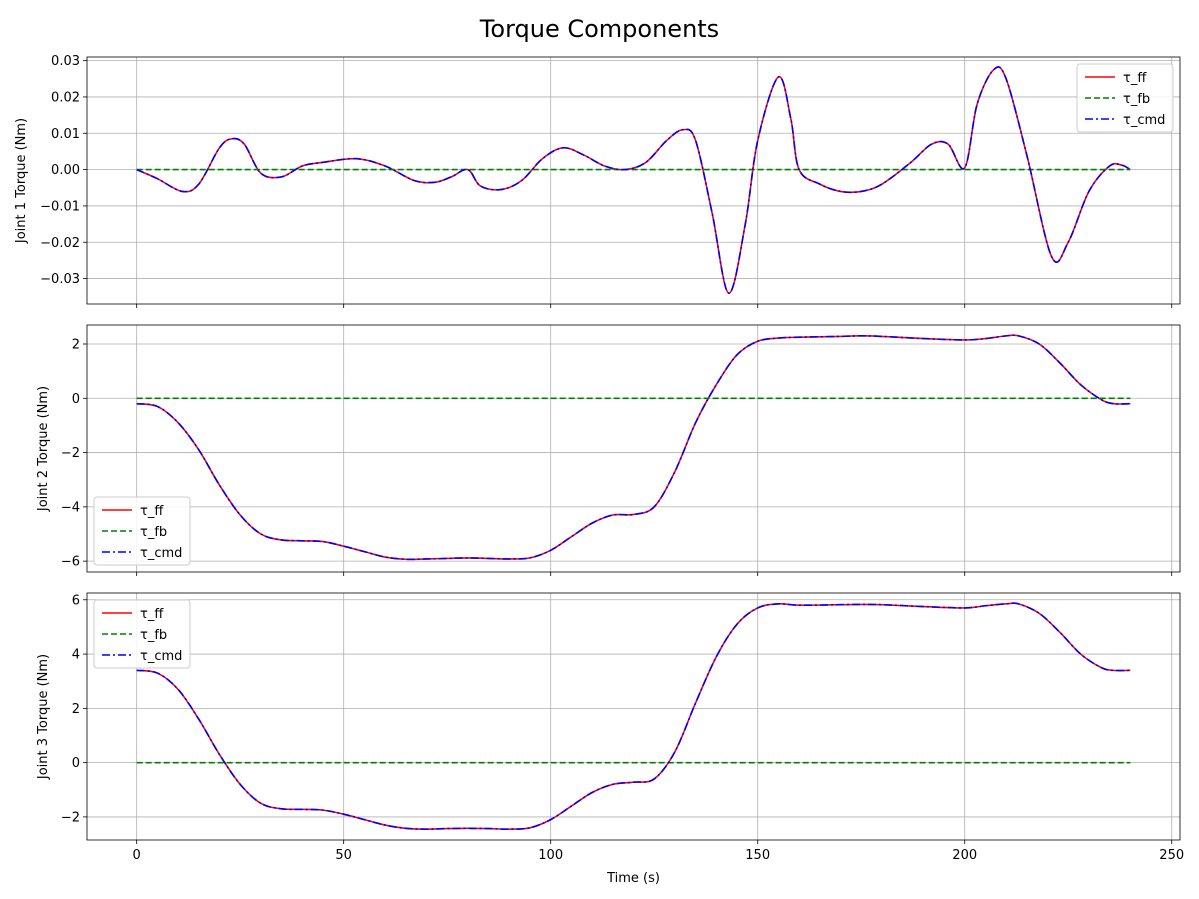  What do you see at coordinates (137, 855) in the screenshot?
I see `x-tick-label: 0` at bounding box center [137, 855].